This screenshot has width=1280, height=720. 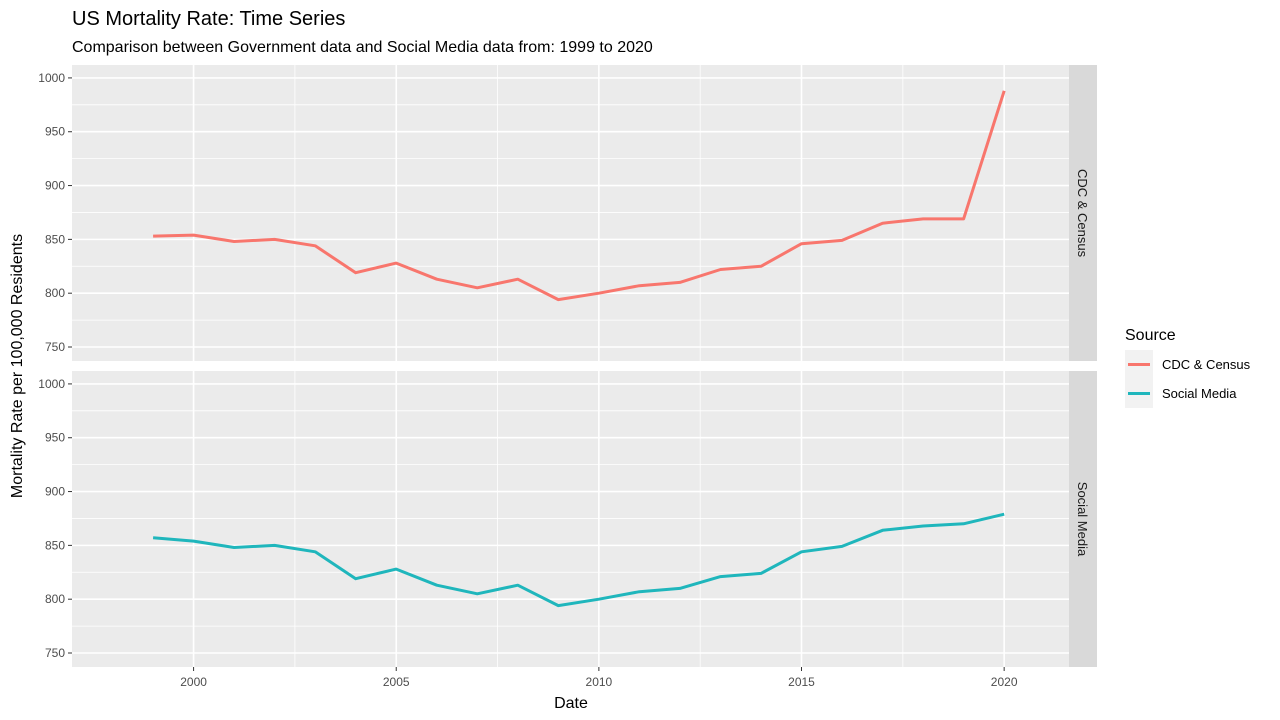 What do you see at coordinates (396, 682) in the screenshot?
I see `x-tick-label: 2005` at bounding box center [396, 682].